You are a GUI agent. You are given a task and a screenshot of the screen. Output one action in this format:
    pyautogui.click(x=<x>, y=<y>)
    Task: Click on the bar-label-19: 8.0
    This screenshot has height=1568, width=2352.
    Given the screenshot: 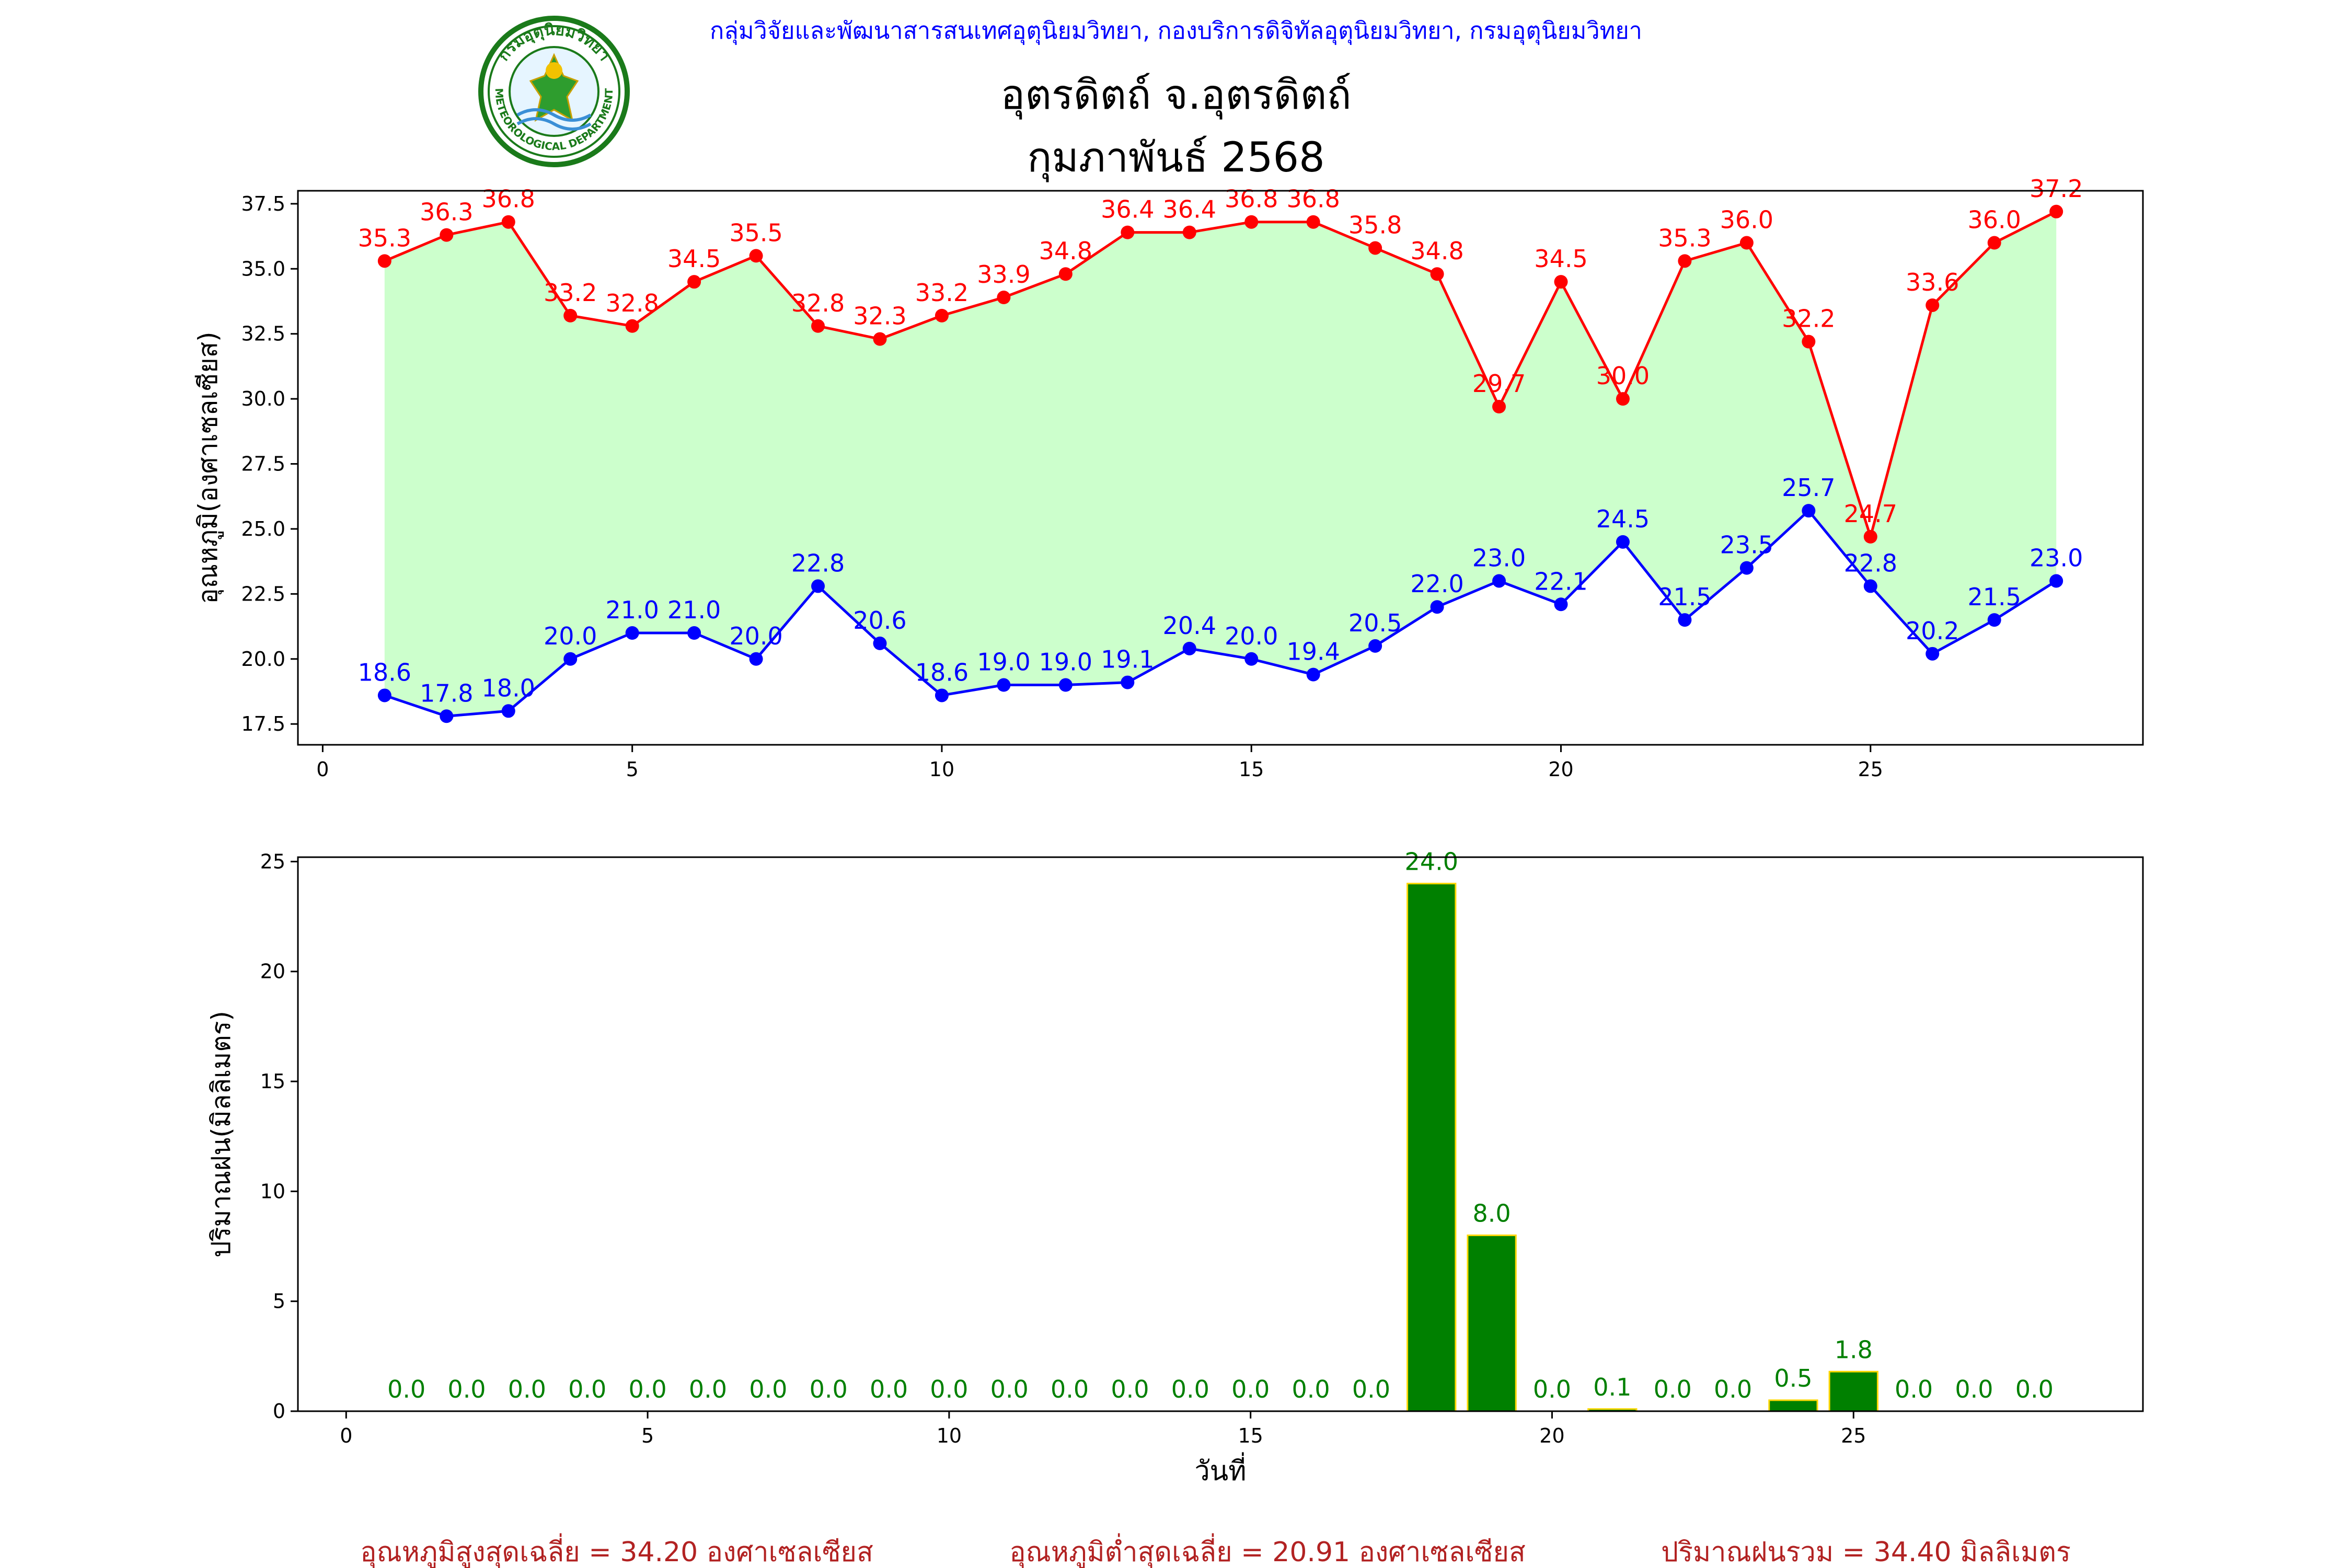 What is the action you would take?
    pyautogui.click(x=1492, y=1213)
    